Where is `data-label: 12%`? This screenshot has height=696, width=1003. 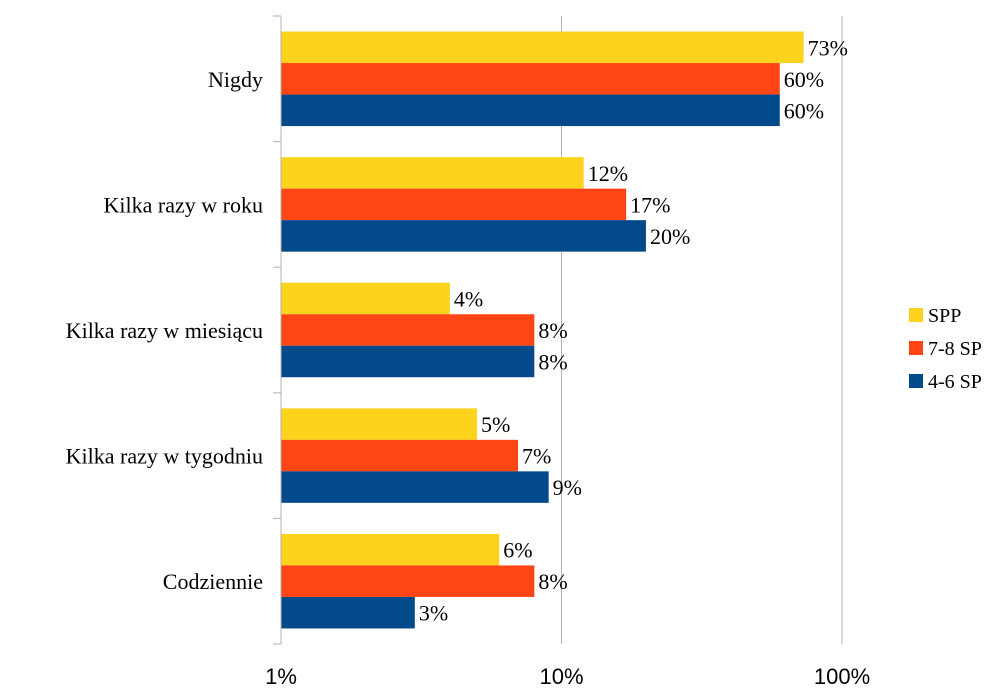
data-label: 12% is located at coordinates (608, 173).